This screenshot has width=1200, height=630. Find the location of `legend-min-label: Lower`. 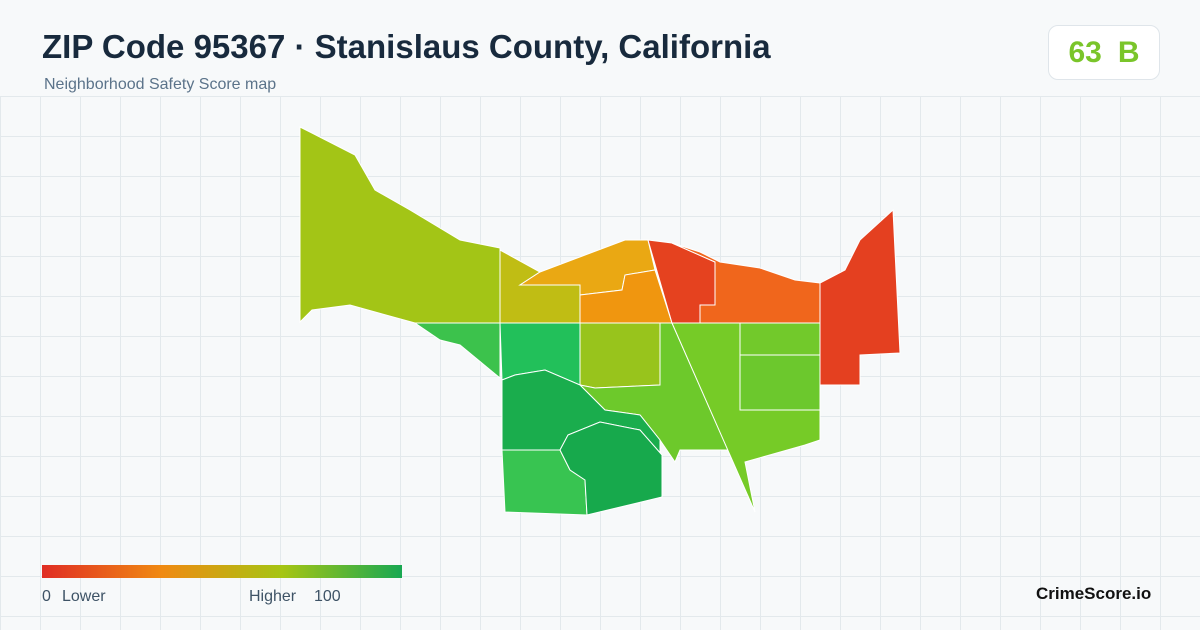

legend-min-label: Lower is located at coordinates (84, 596).